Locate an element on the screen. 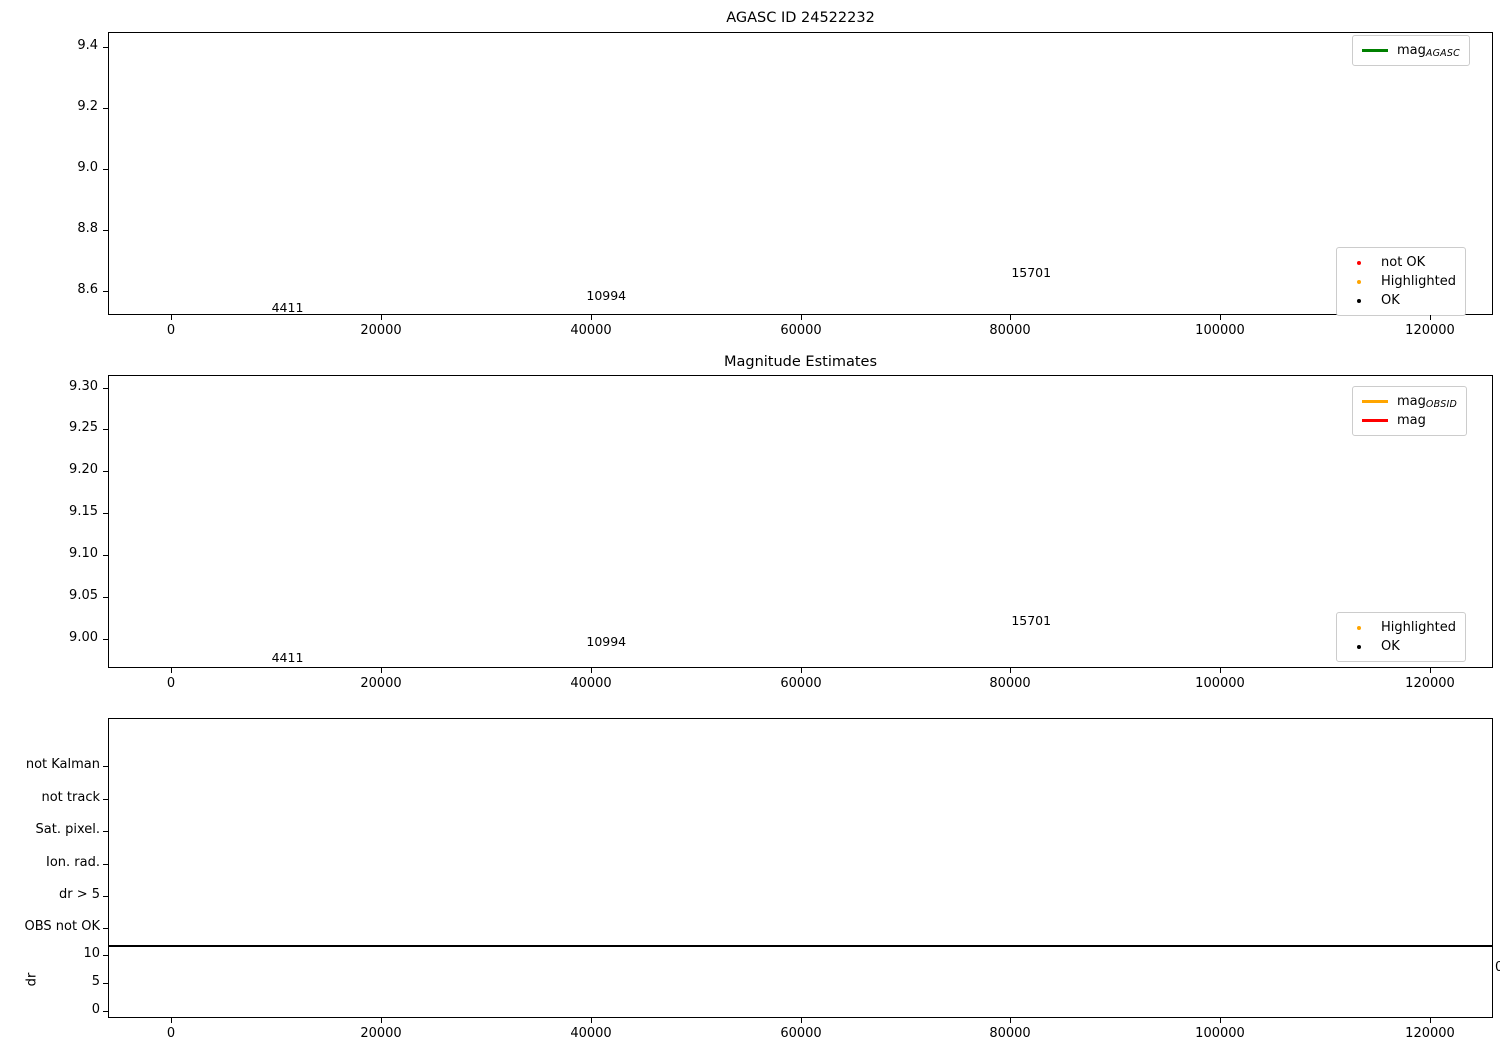  y-tick-label: 9.25 is located at coordinates (83, 427).